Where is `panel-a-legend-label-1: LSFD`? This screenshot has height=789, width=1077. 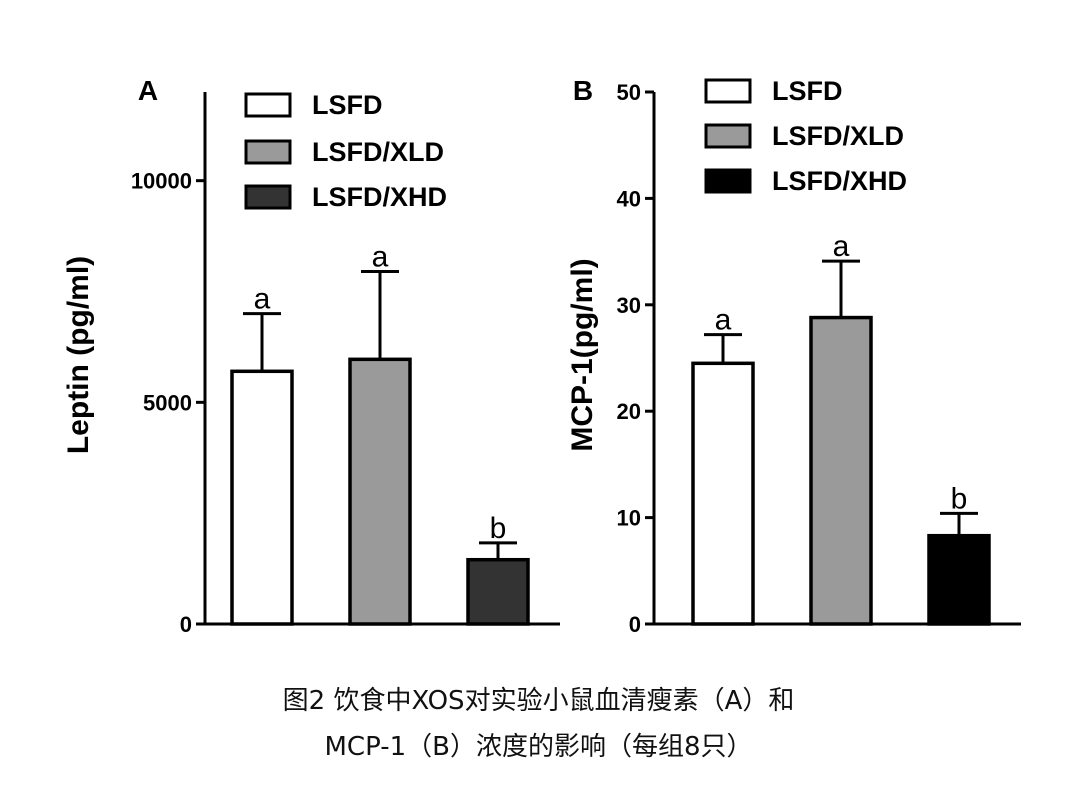 panel-a-legend-label-1: LSFD is located at coordinates (347, 105).